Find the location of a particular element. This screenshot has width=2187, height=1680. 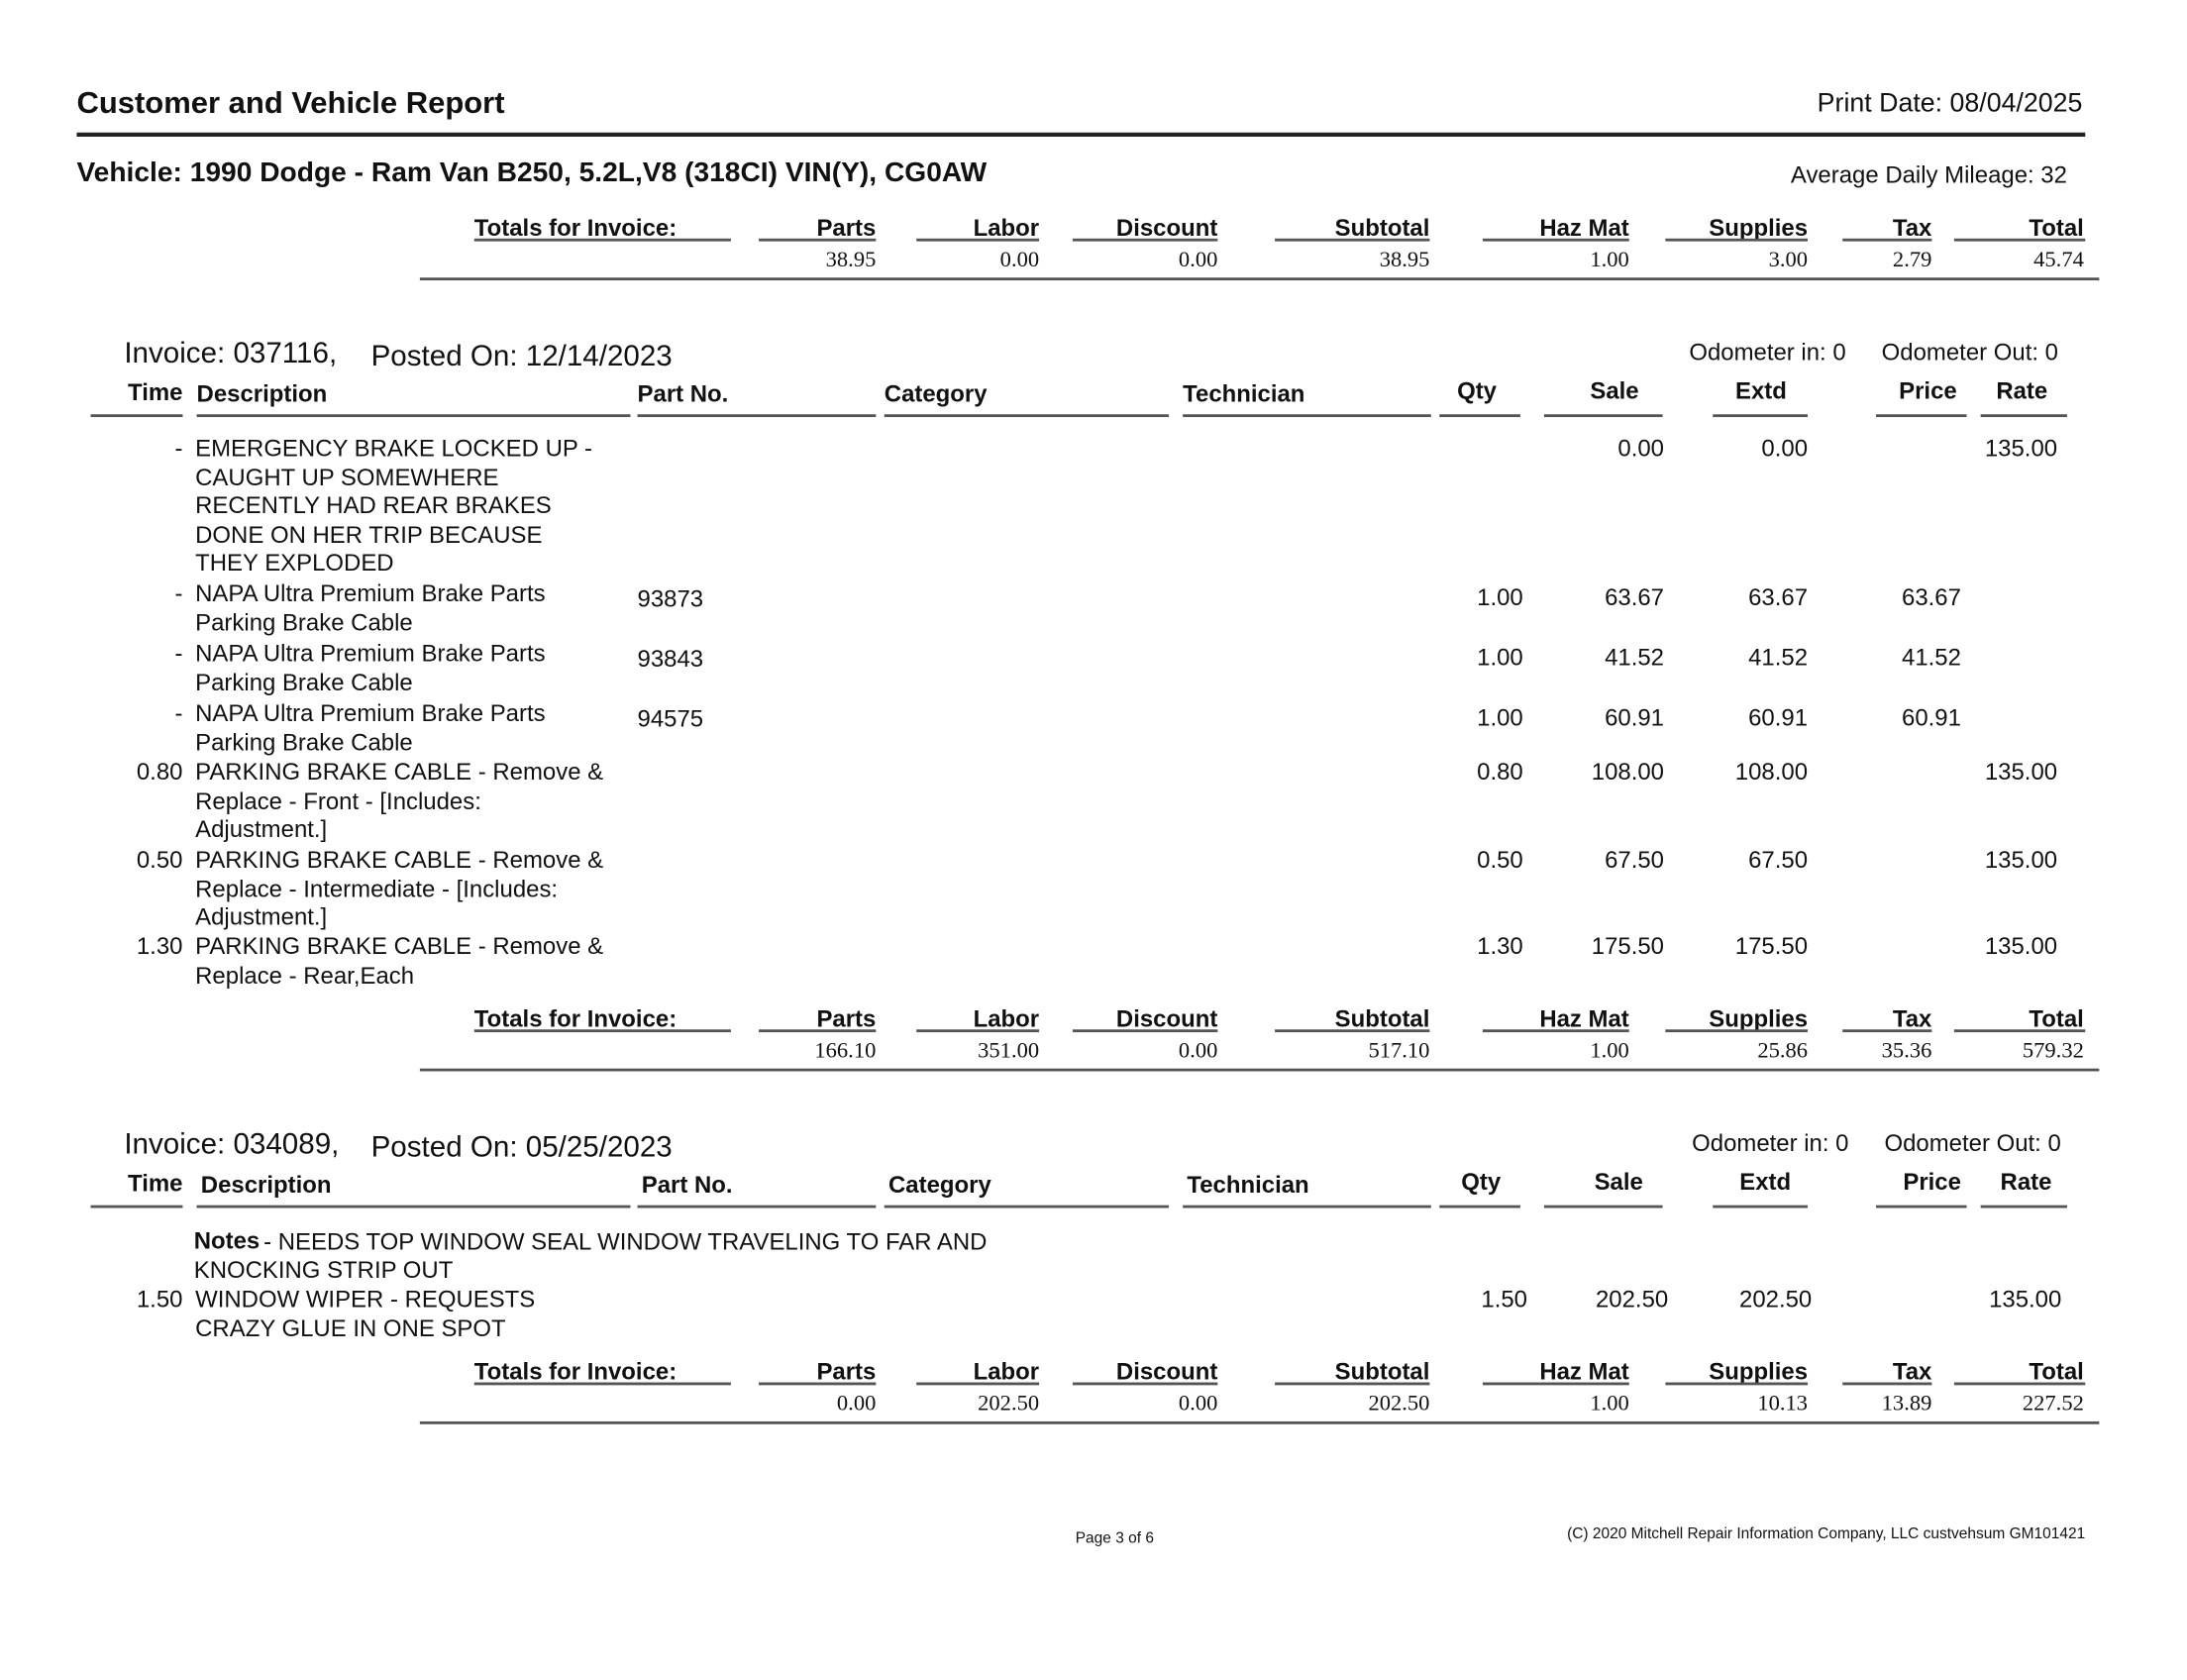

totals-value-parts: 38.95 is located at coordinates (851, 260).